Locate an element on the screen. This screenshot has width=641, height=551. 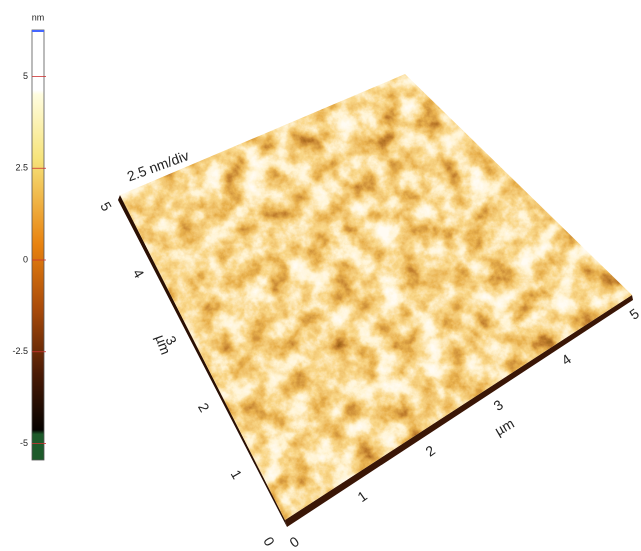
x-axis-unit: µm is located at coordinates (504, 427).